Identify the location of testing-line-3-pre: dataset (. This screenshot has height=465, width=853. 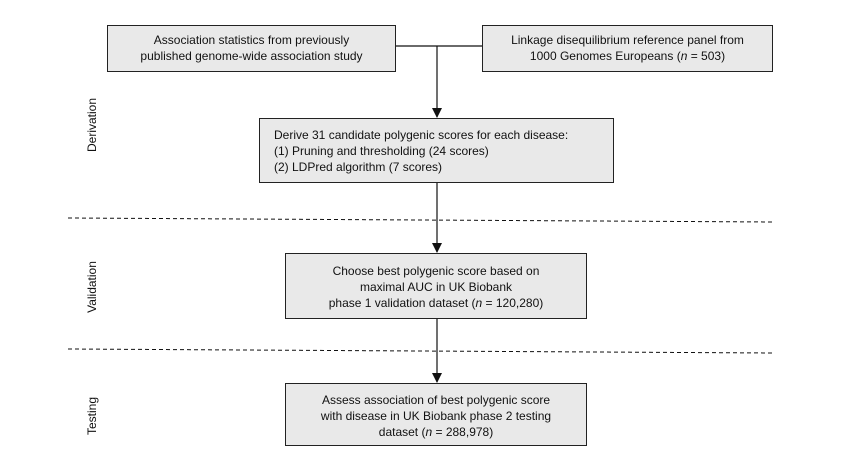
(402, 432).